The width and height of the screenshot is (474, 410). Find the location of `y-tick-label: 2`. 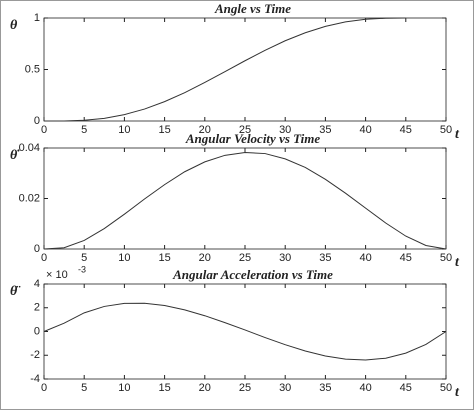

y-tick-label: 2 is located at coordinates (37, 308).